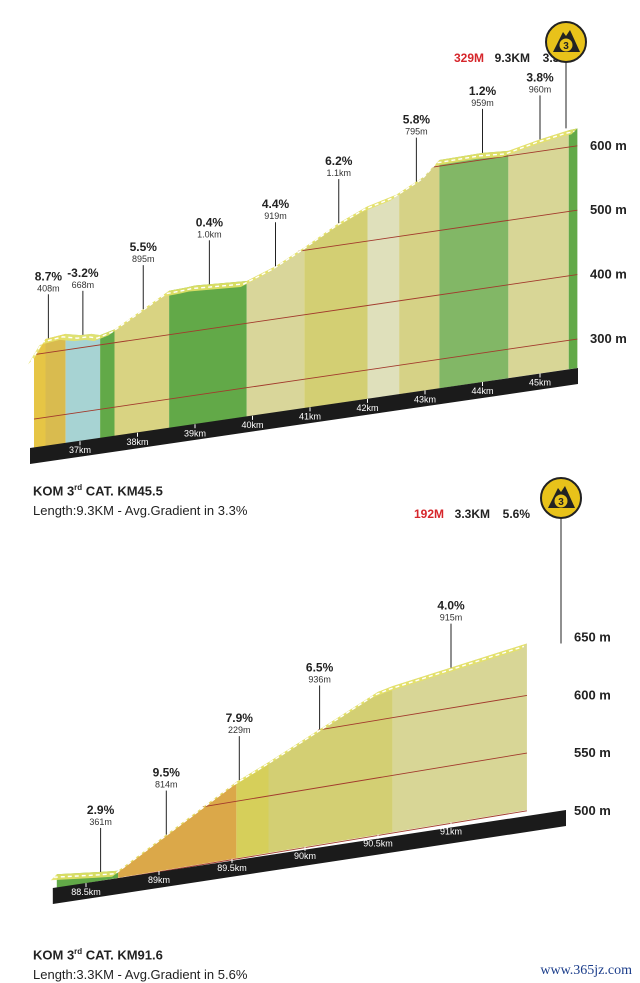 This screenshot has width=640, height=983. I want to click on climb-2-title: KOM 3rd CAT. KM91.6, so click(98, 955).